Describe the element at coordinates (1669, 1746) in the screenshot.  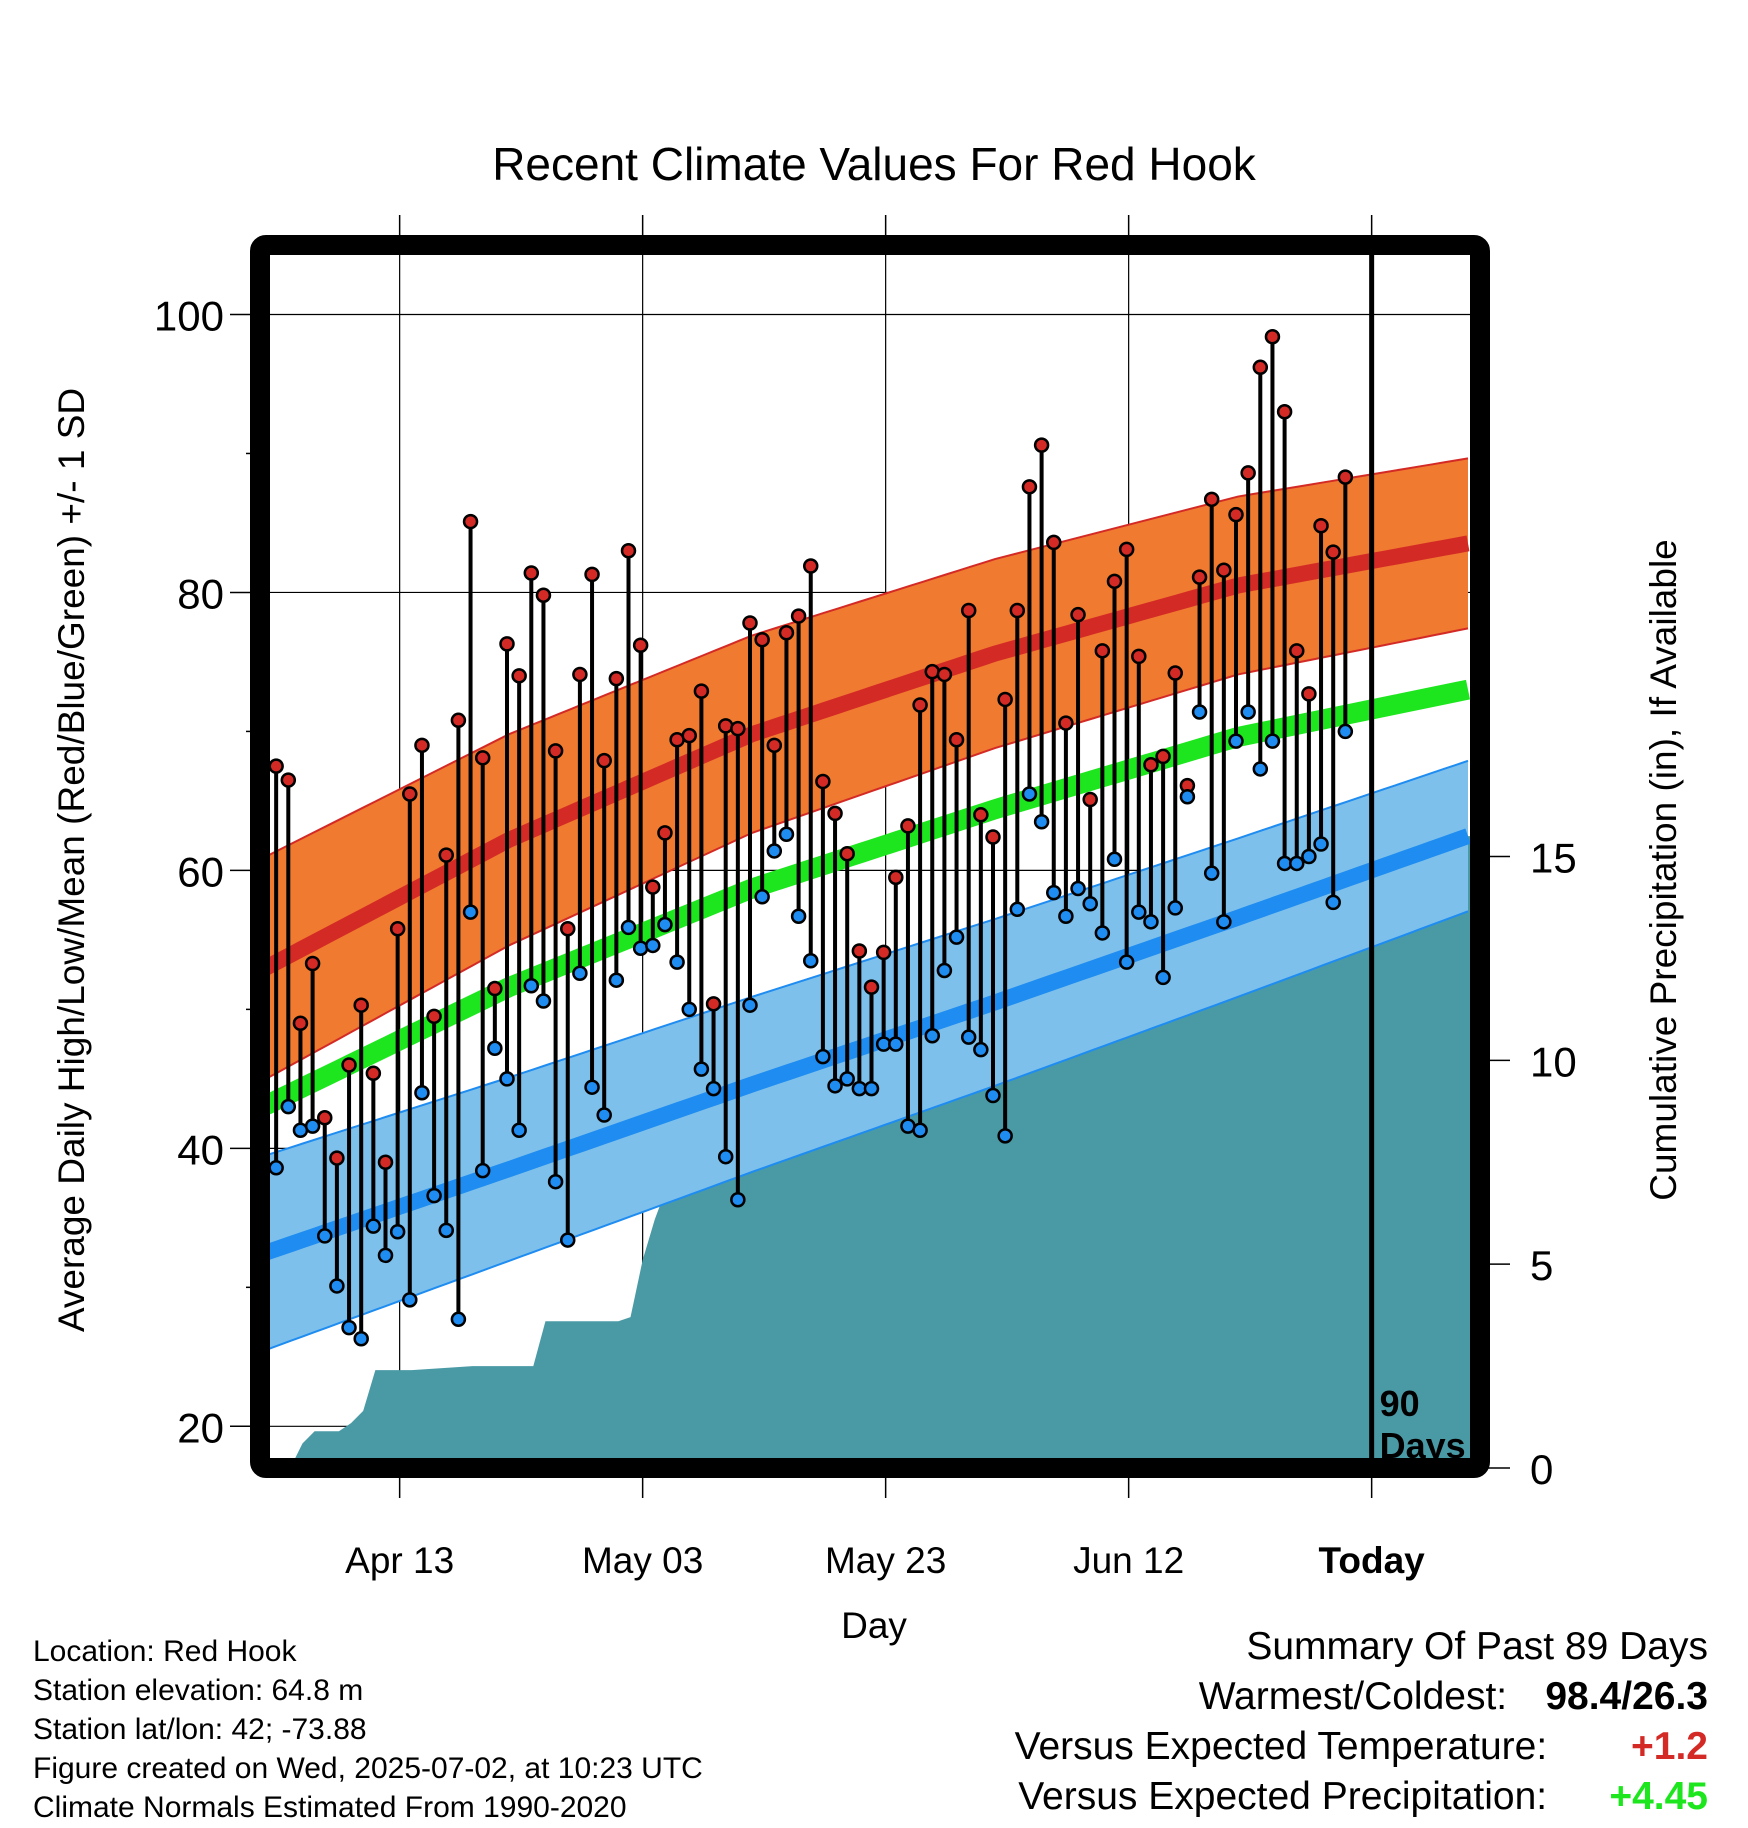
I see `temp-anomaly-value: +1.2` at that location.